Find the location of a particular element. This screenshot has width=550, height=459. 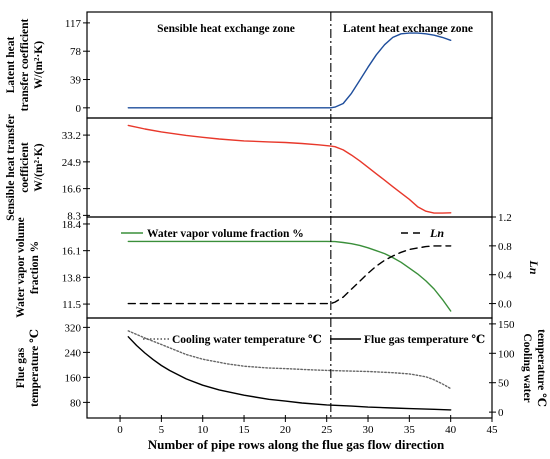

x-tick-label-3: 15 is located at coordinates (245, 430).